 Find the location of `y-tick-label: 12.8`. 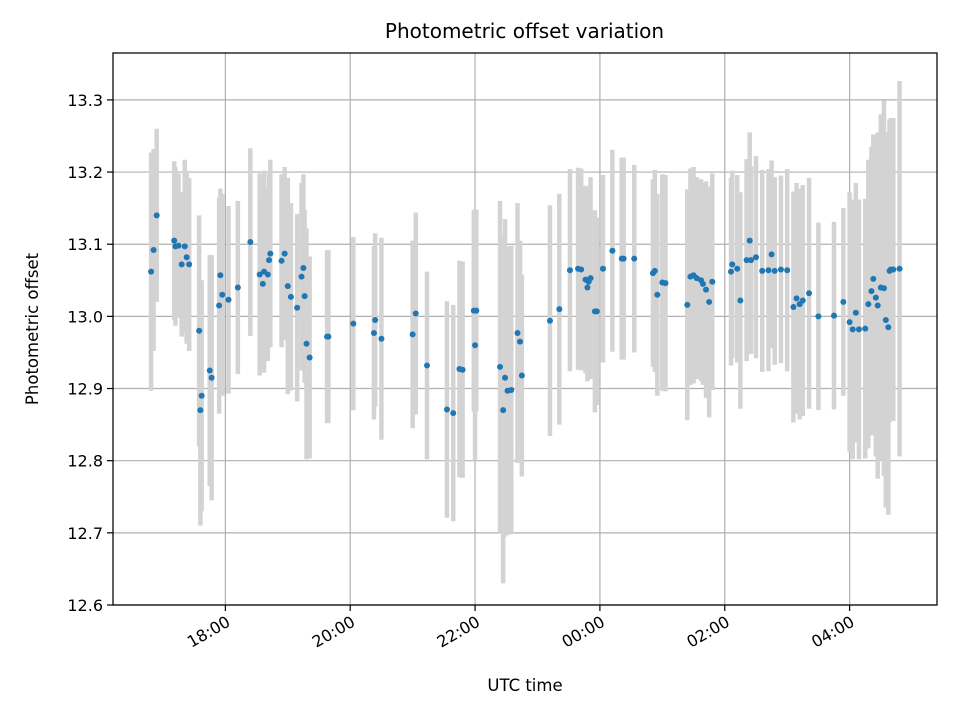

y-tick-label: 12.8 is located at coordinates (85, 461).